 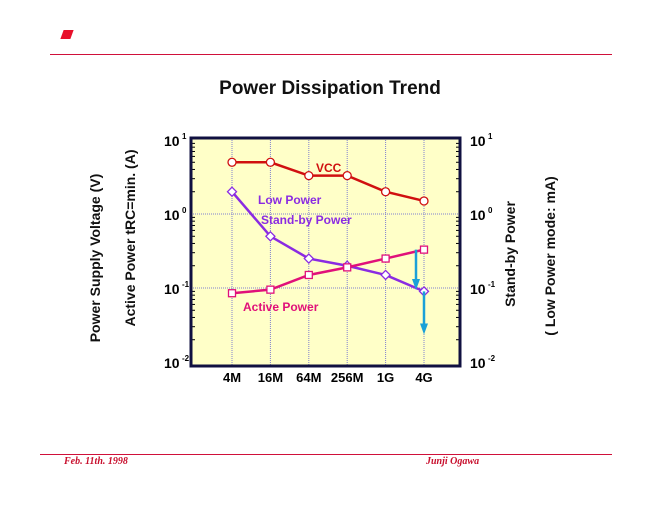 I want to click on y-tick-right-exp: 0, so click(x=490, y=210).